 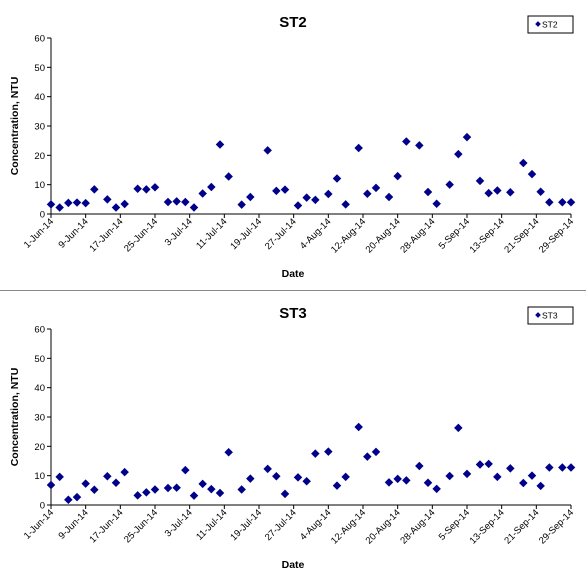 What do you see at coordinates (281, 234) in the screenshot?
I see `x-tick-label: 27-Jul-14` at bounding box center [281, 234].